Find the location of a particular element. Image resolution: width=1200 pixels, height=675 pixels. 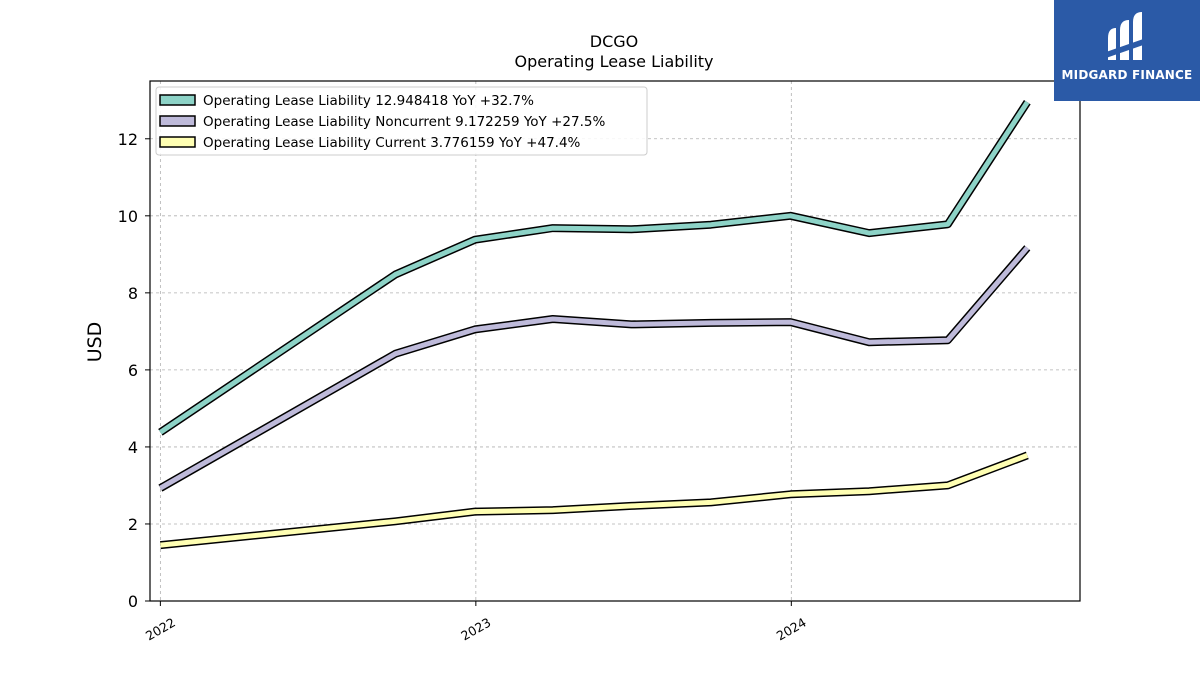

y-tick-label: 10 is located at coordinates (128, 216).